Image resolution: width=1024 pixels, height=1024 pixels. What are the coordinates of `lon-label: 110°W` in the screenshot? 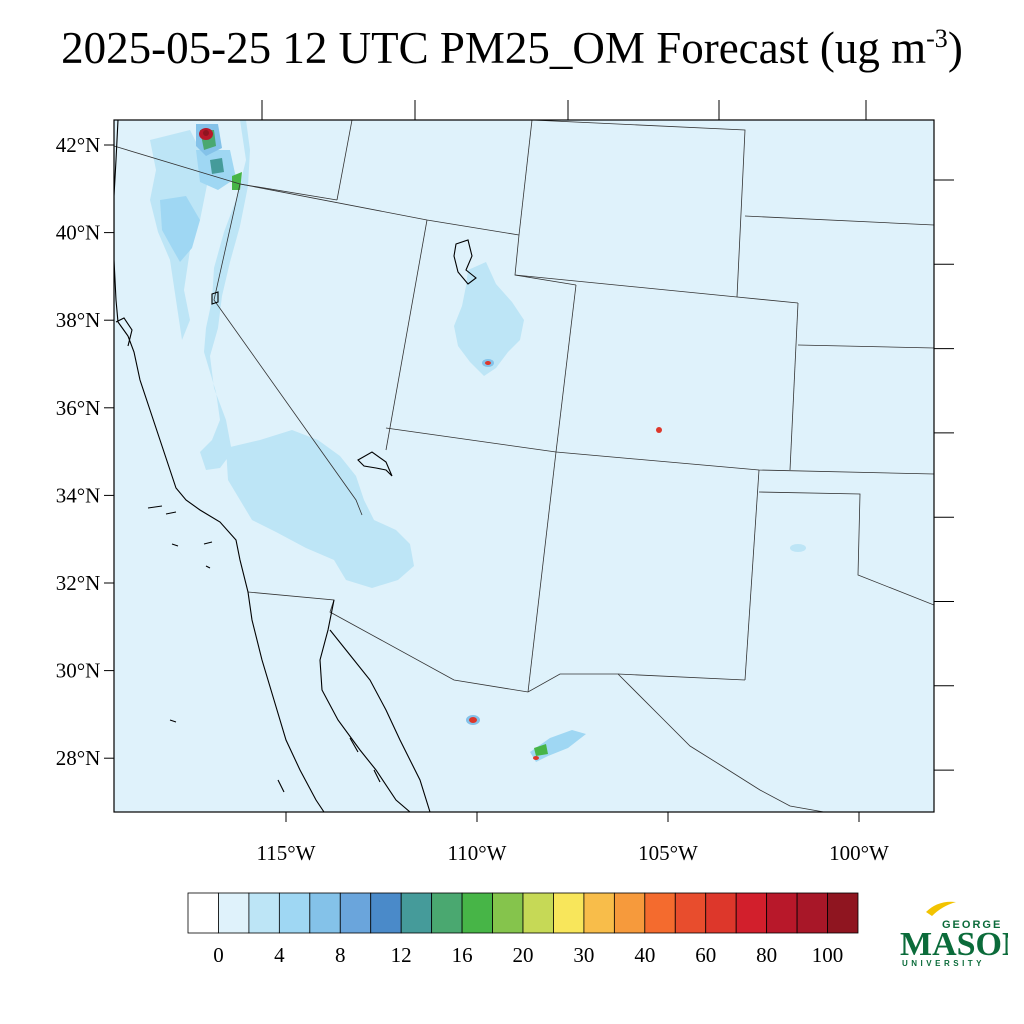 It's located at (477, 853).